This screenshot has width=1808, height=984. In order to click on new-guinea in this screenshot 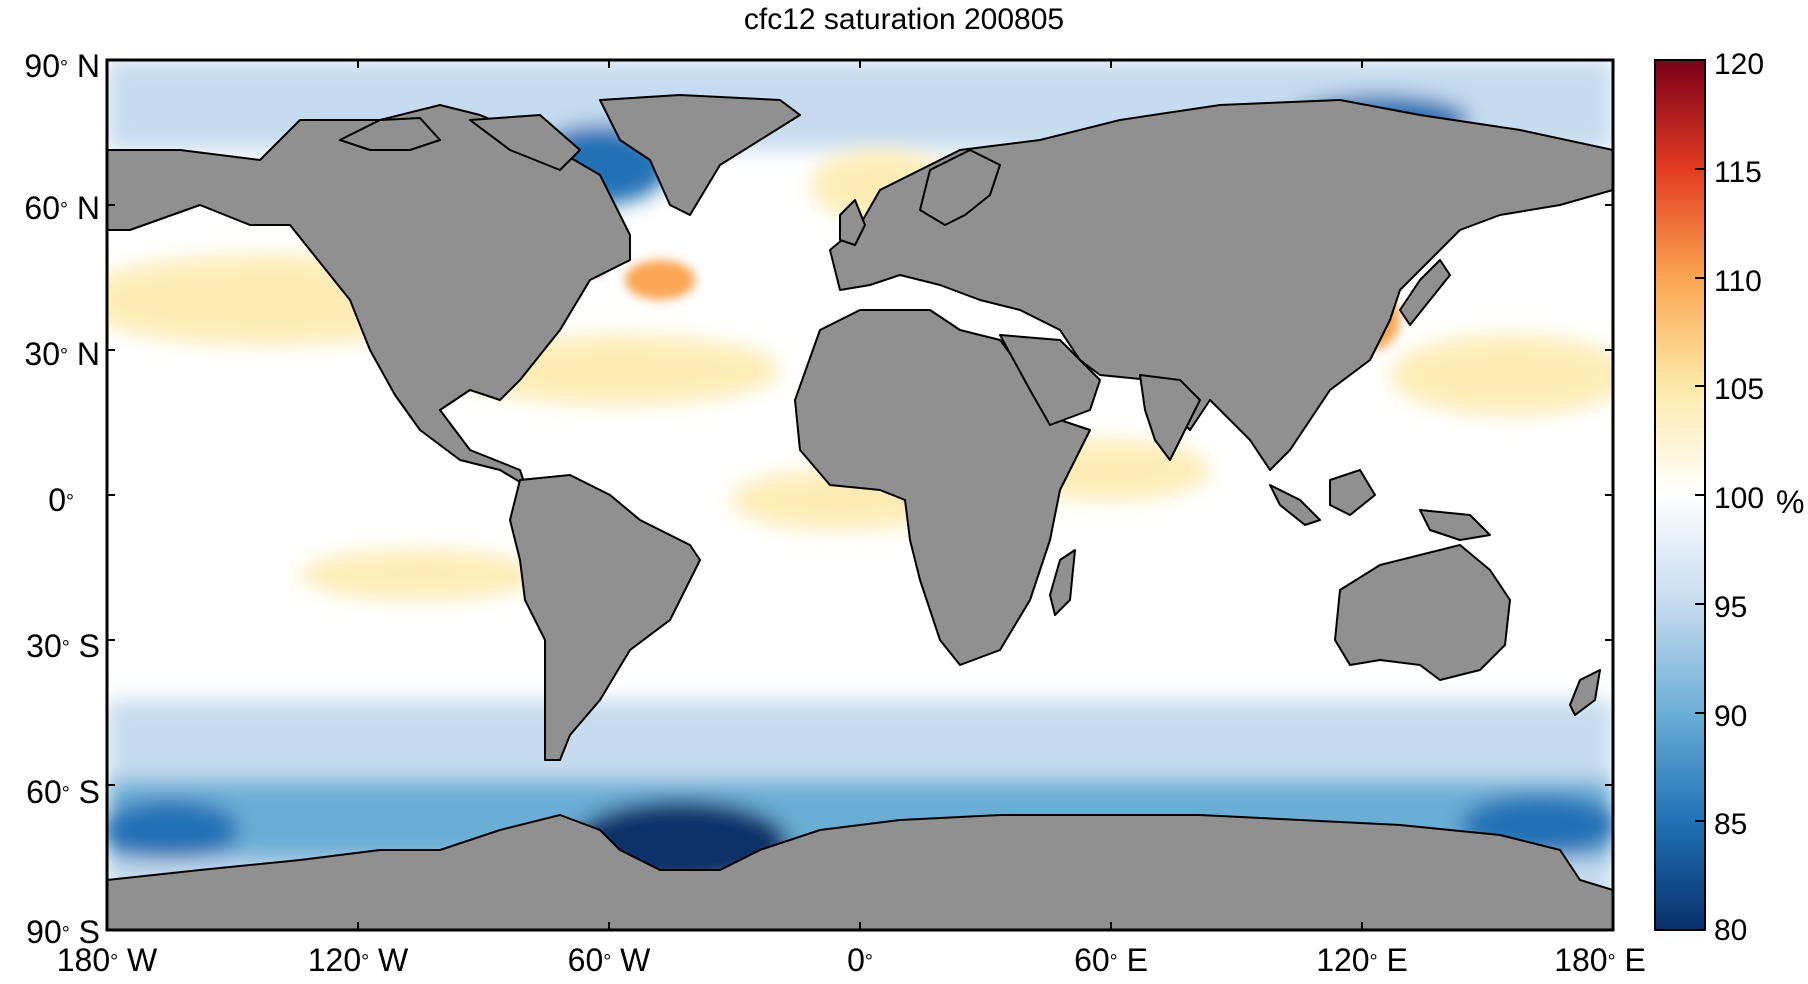, I will do `click(1455, 525)`.